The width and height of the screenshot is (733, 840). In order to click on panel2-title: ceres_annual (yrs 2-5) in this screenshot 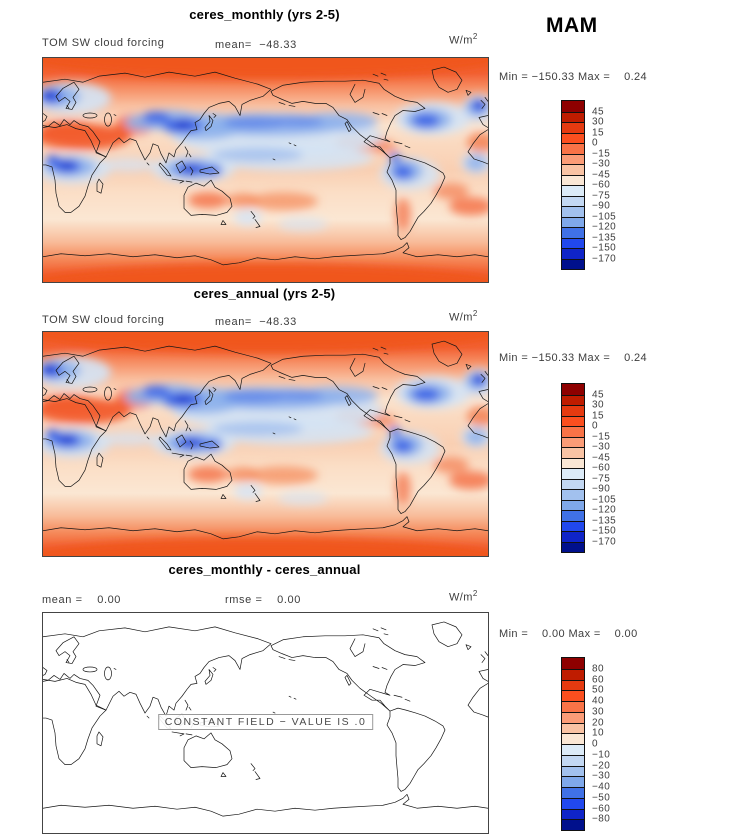, I will do `click(264, 293)`.